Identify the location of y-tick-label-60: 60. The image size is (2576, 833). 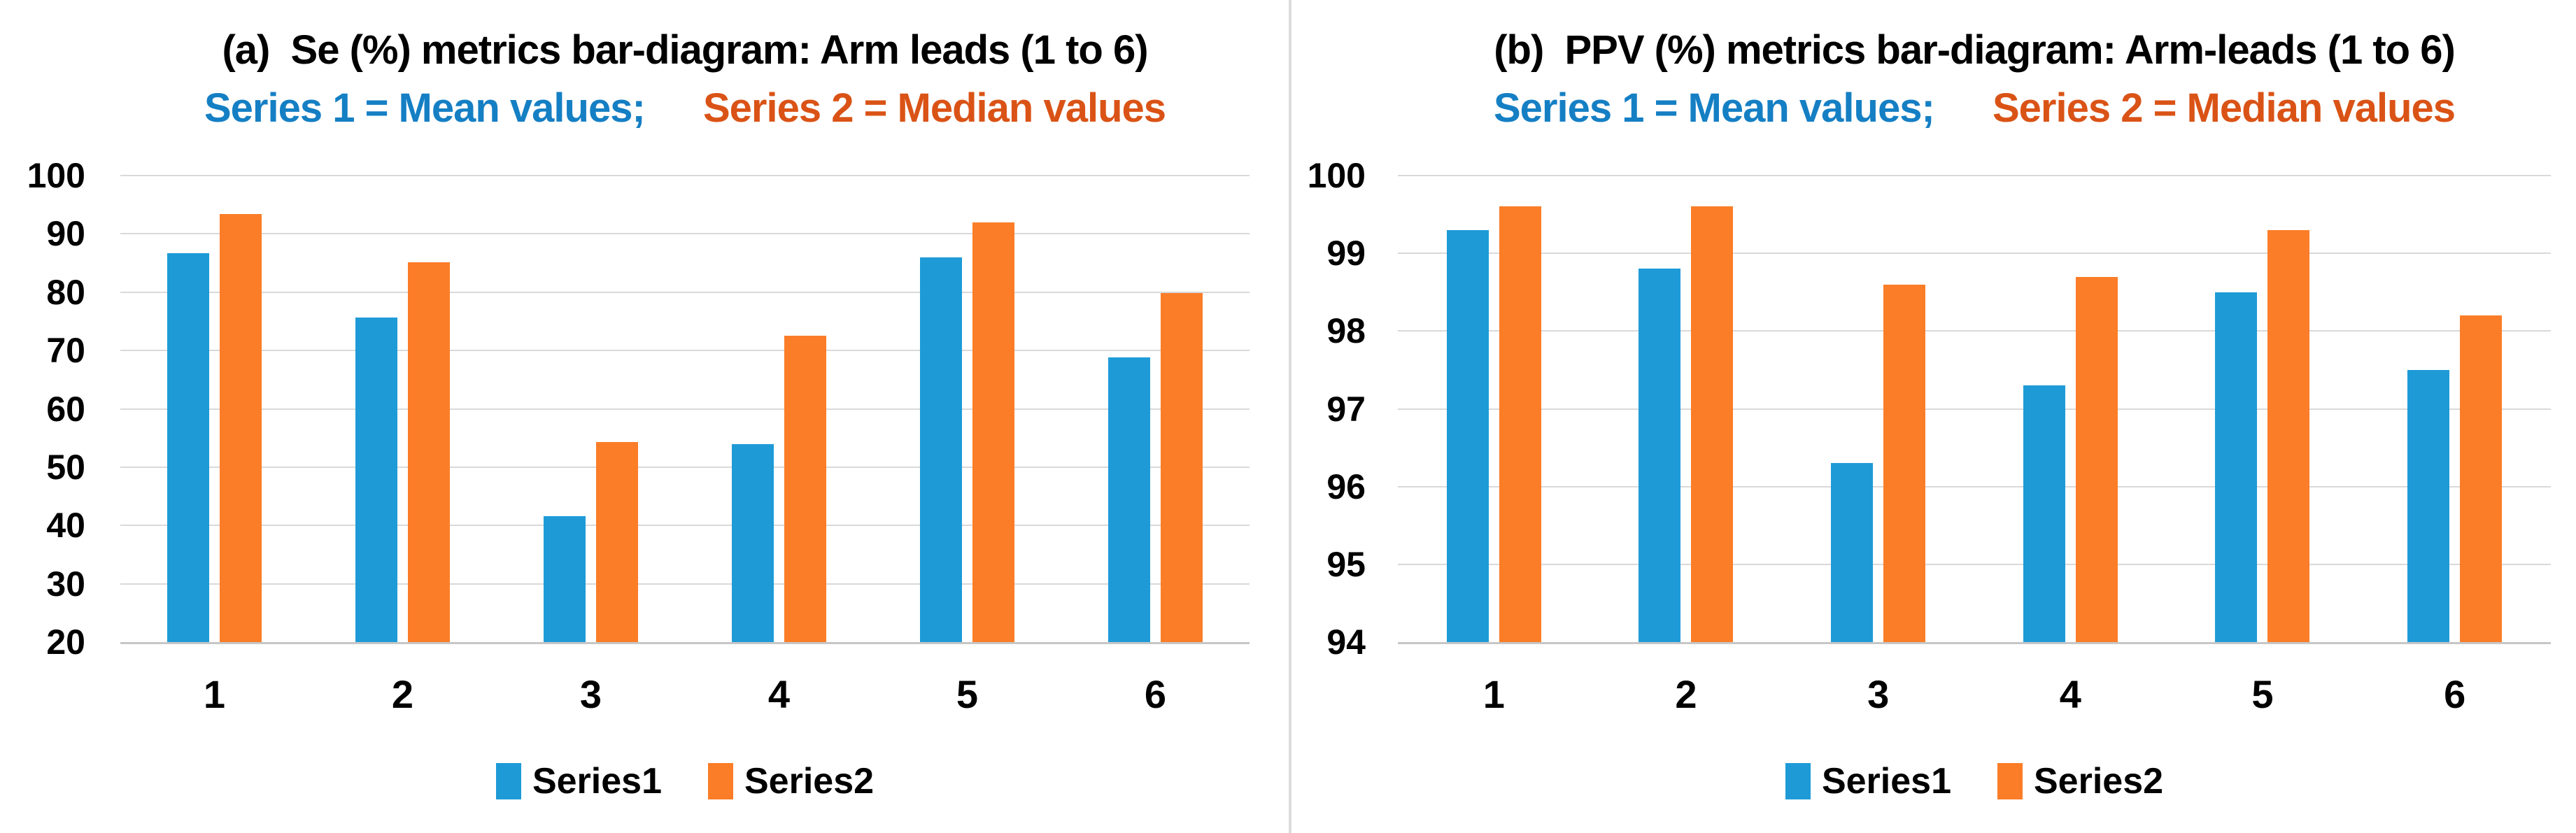
(65, 409).